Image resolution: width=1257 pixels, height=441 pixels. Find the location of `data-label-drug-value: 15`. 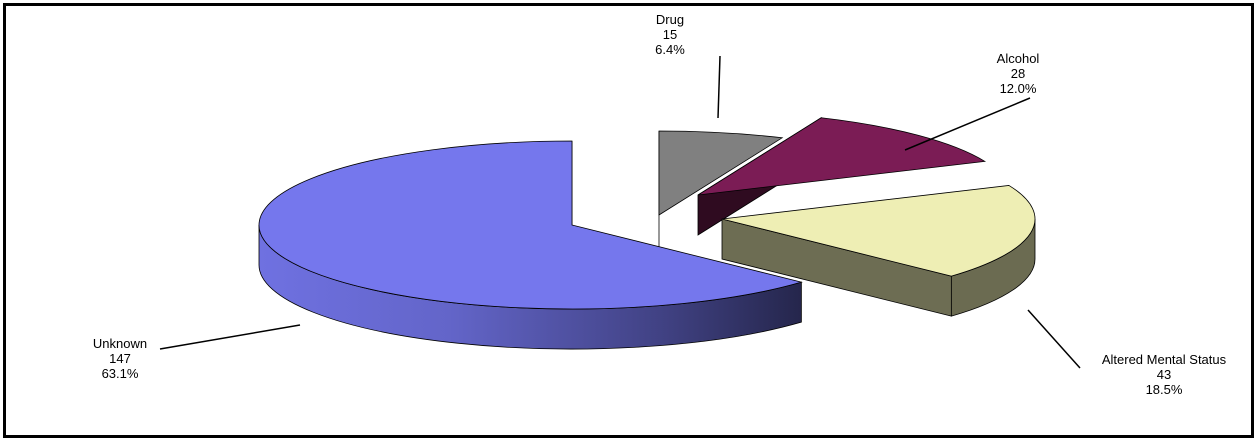

data-label-drug-value: 15 is located at coordinates (670, 34).